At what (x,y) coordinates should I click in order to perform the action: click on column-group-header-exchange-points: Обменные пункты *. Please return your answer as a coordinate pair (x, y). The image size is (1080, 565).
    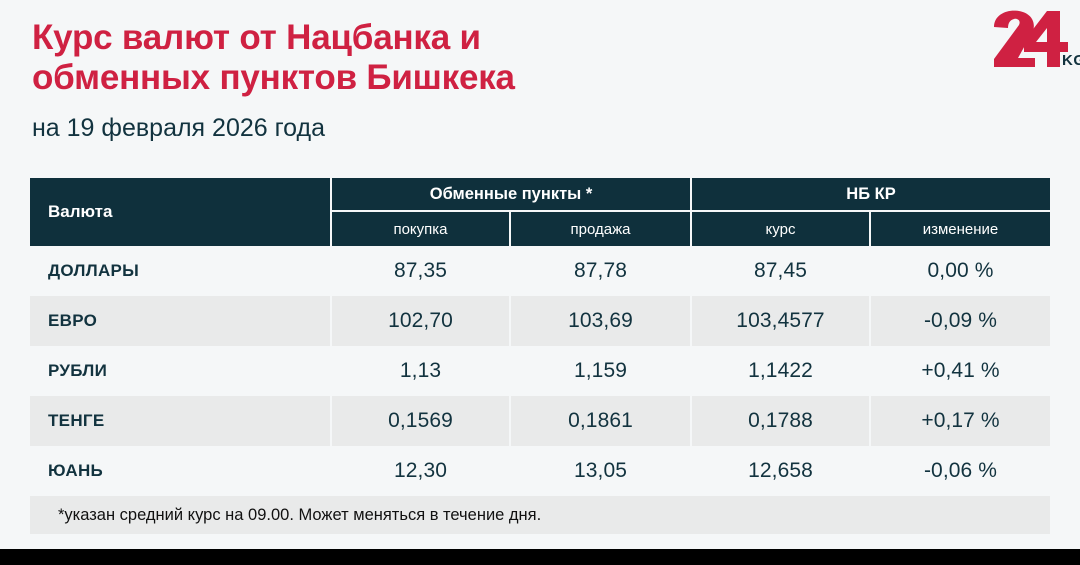
    Looking at the image, I should click on (510, 195).